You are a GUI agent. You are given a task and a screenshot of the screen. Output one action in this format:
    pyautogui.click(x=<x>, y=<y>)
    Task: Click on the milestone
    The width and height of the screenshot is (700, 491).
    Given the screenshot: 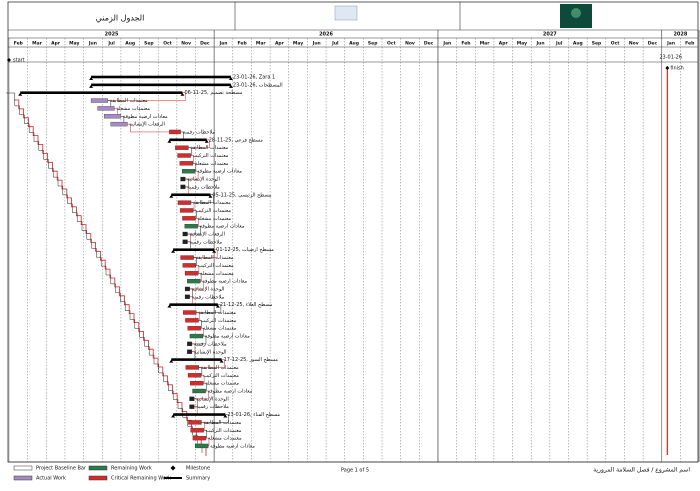 What is the action you would take?
    pyautogui.click(x=667, y=68)
    